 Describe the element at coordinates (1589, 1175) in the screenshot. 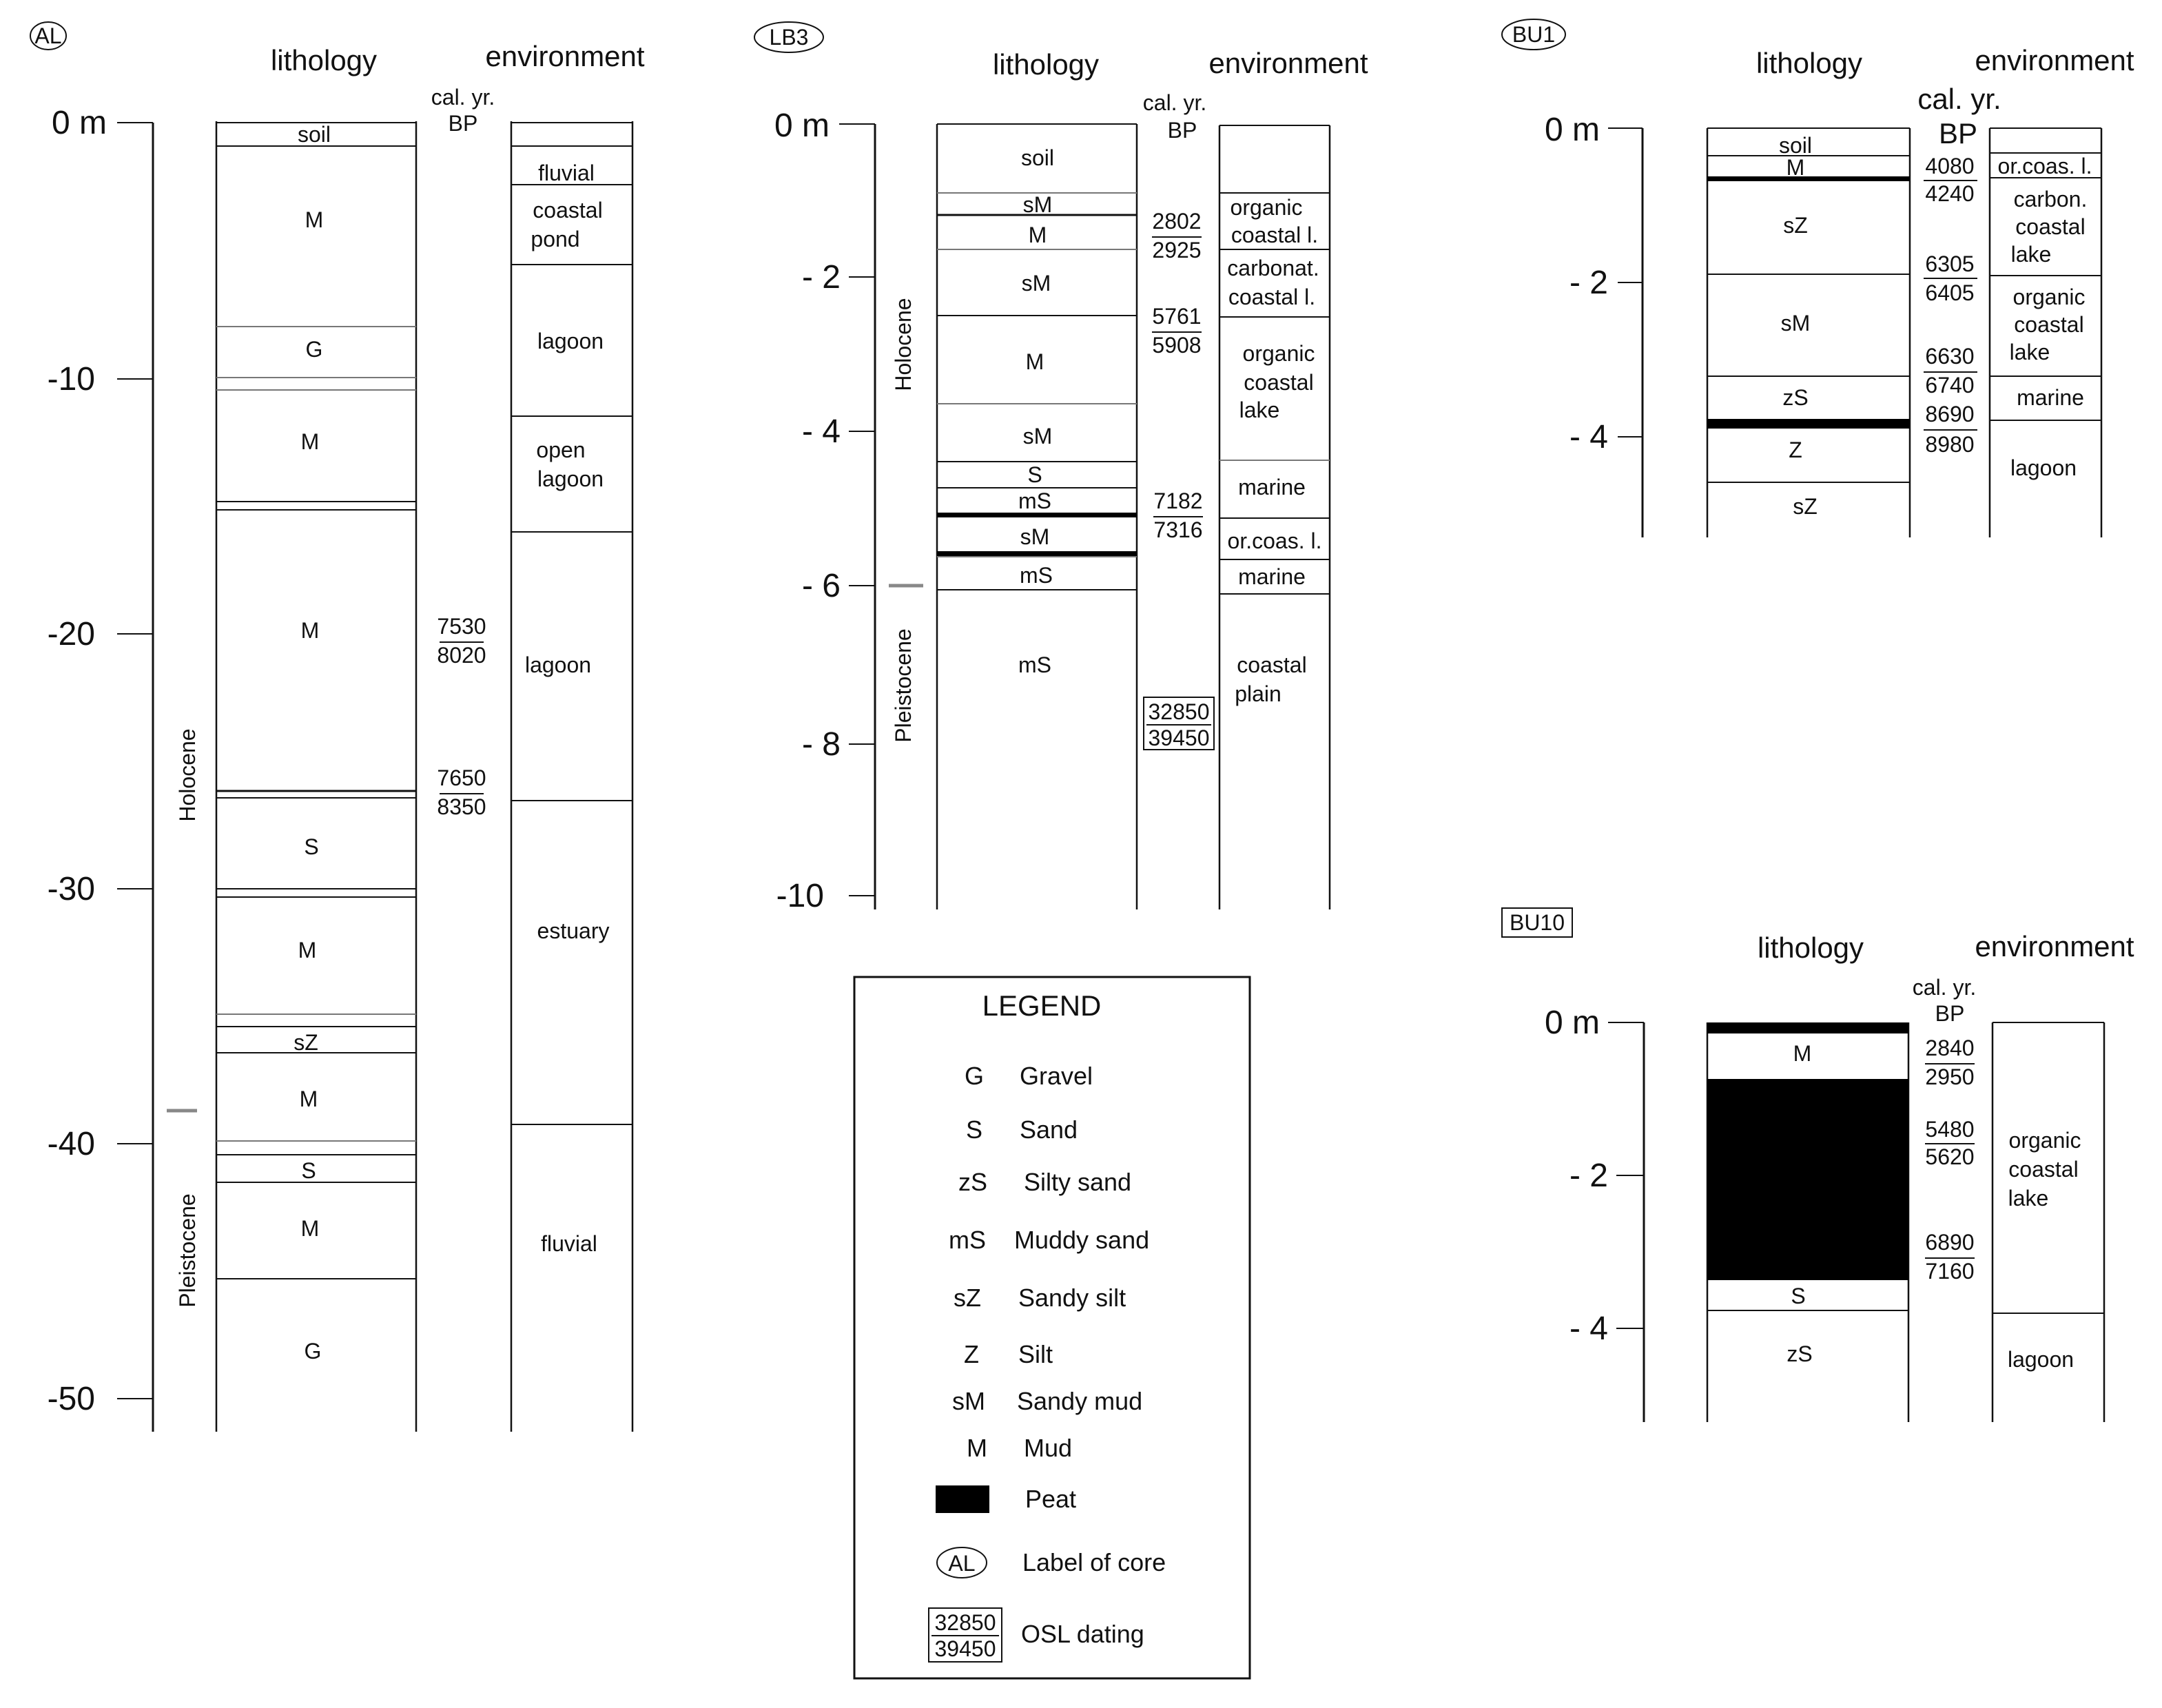

I see `depth-tick-label: - 2` at that location.